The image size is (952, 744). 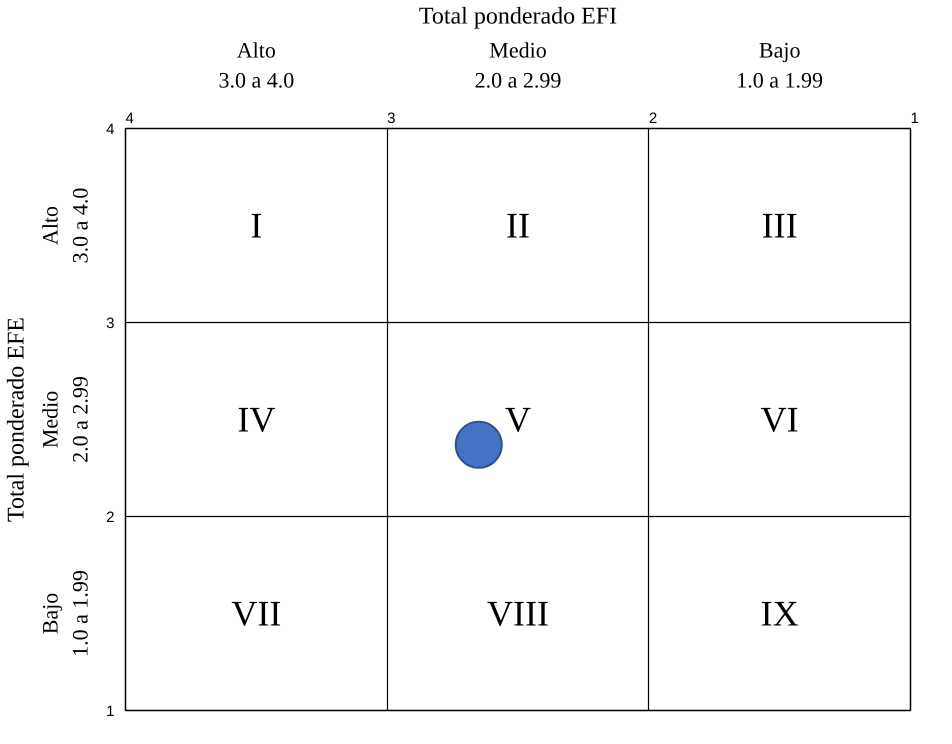 What do you see at coordinates (518, 614) in the screenshot?
I see `annotation: VIII` at bounding box center [518, 614].